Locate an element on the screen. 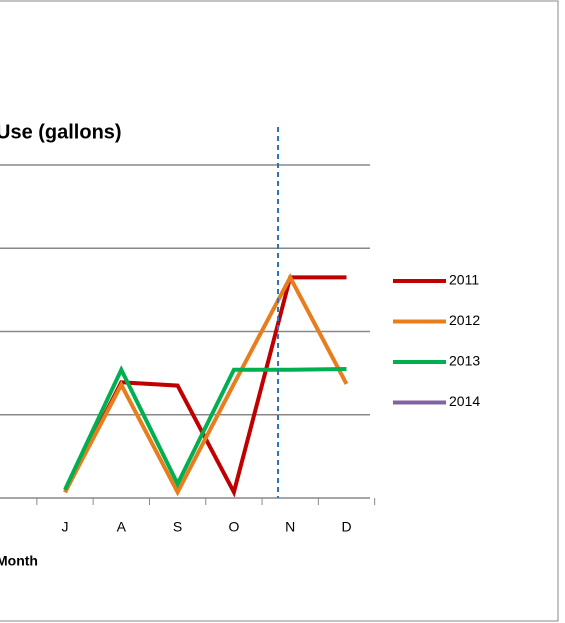 This screenshot has width=565, height=623. x-tick-label: A is located at coordinates (122, 527).